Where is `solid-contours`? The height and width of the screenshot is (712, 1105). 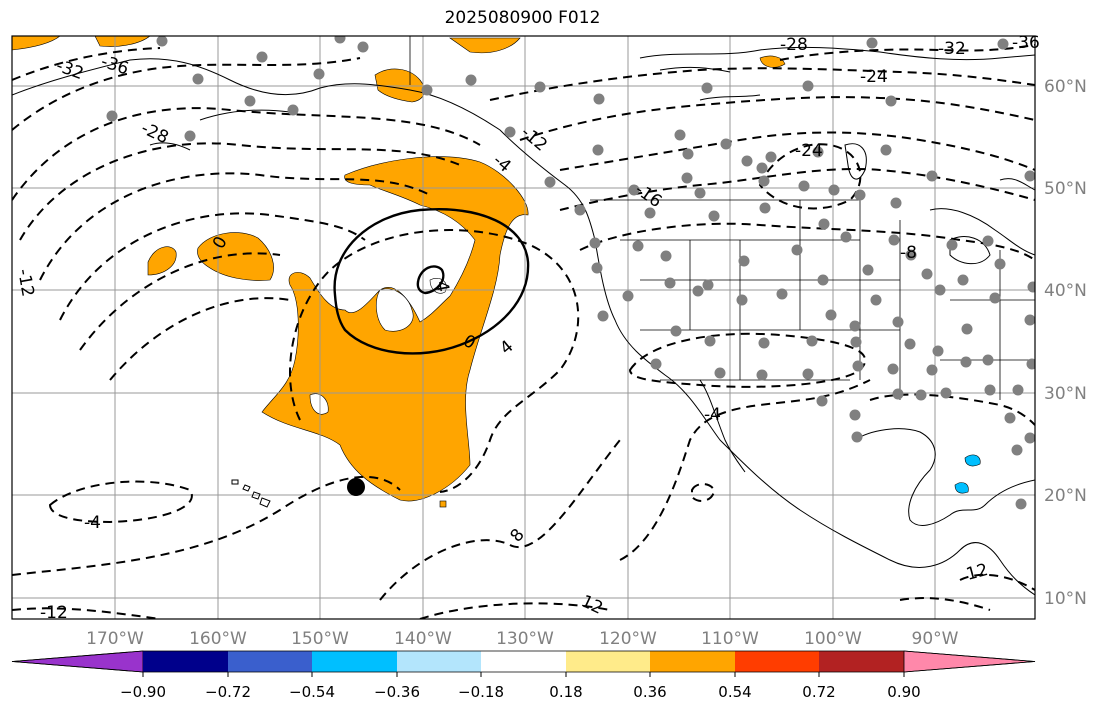 solid-contours is located at coordinates (431, 281).